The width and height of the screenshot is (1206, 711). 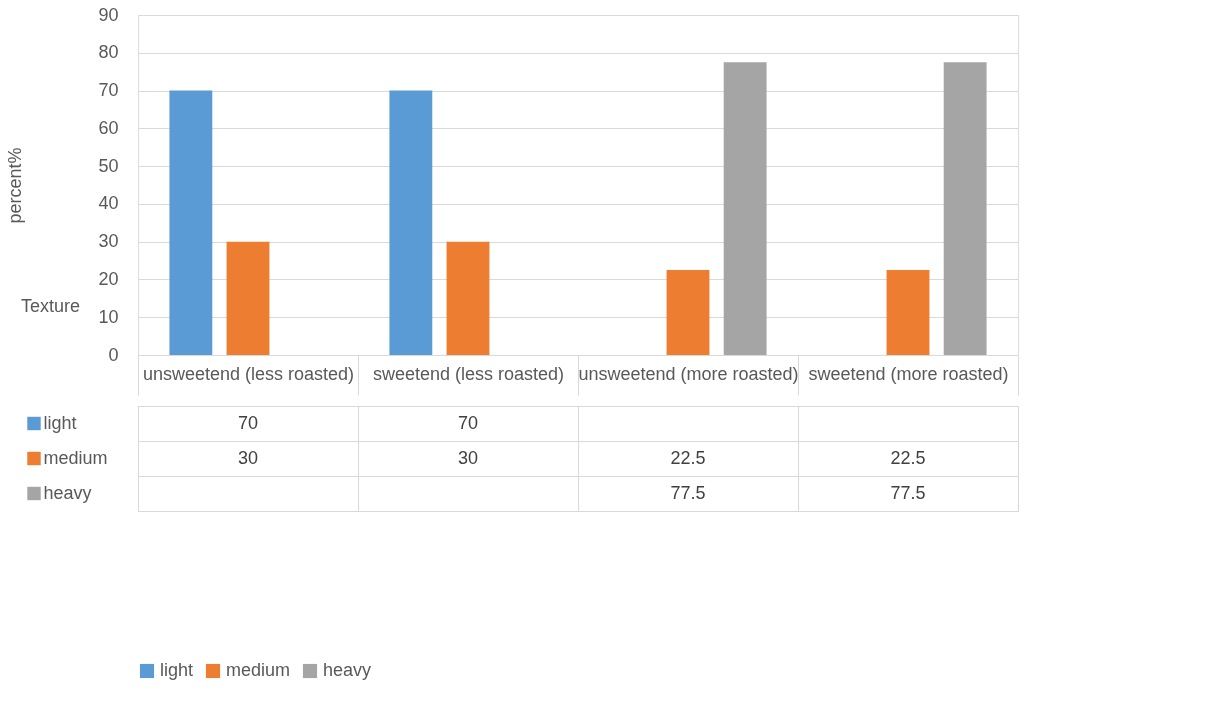 I want to click on text: light, so click(x=177, y=670).